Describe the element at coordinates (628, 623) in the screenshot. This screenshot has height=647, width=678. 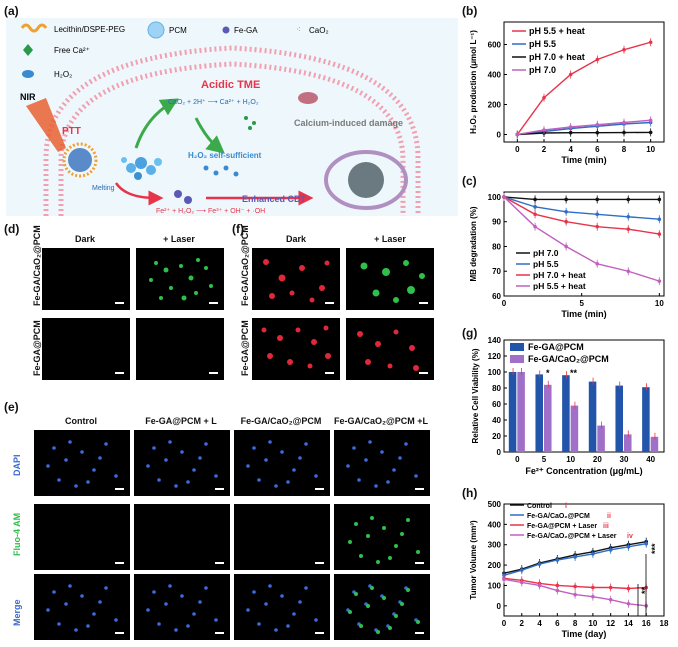
I see `x-tick-label: 14` at that location.